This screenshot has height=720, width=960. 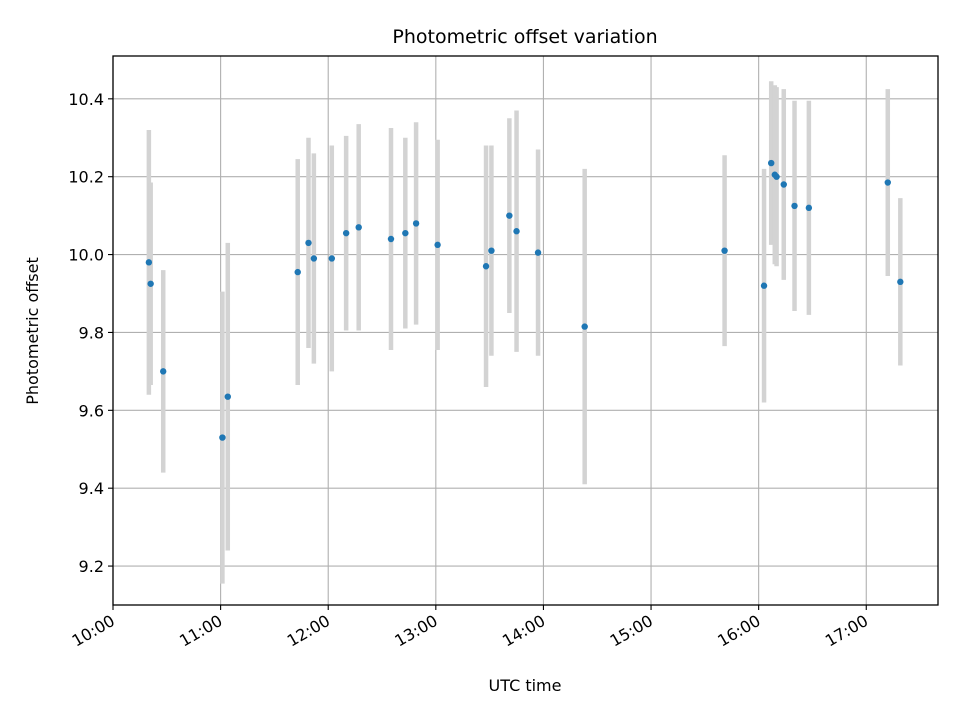 What do you see at coordinates (86, 255) in the screenshot?
I see `y-tick-label: 10.0` at bounding box center [86, 255].